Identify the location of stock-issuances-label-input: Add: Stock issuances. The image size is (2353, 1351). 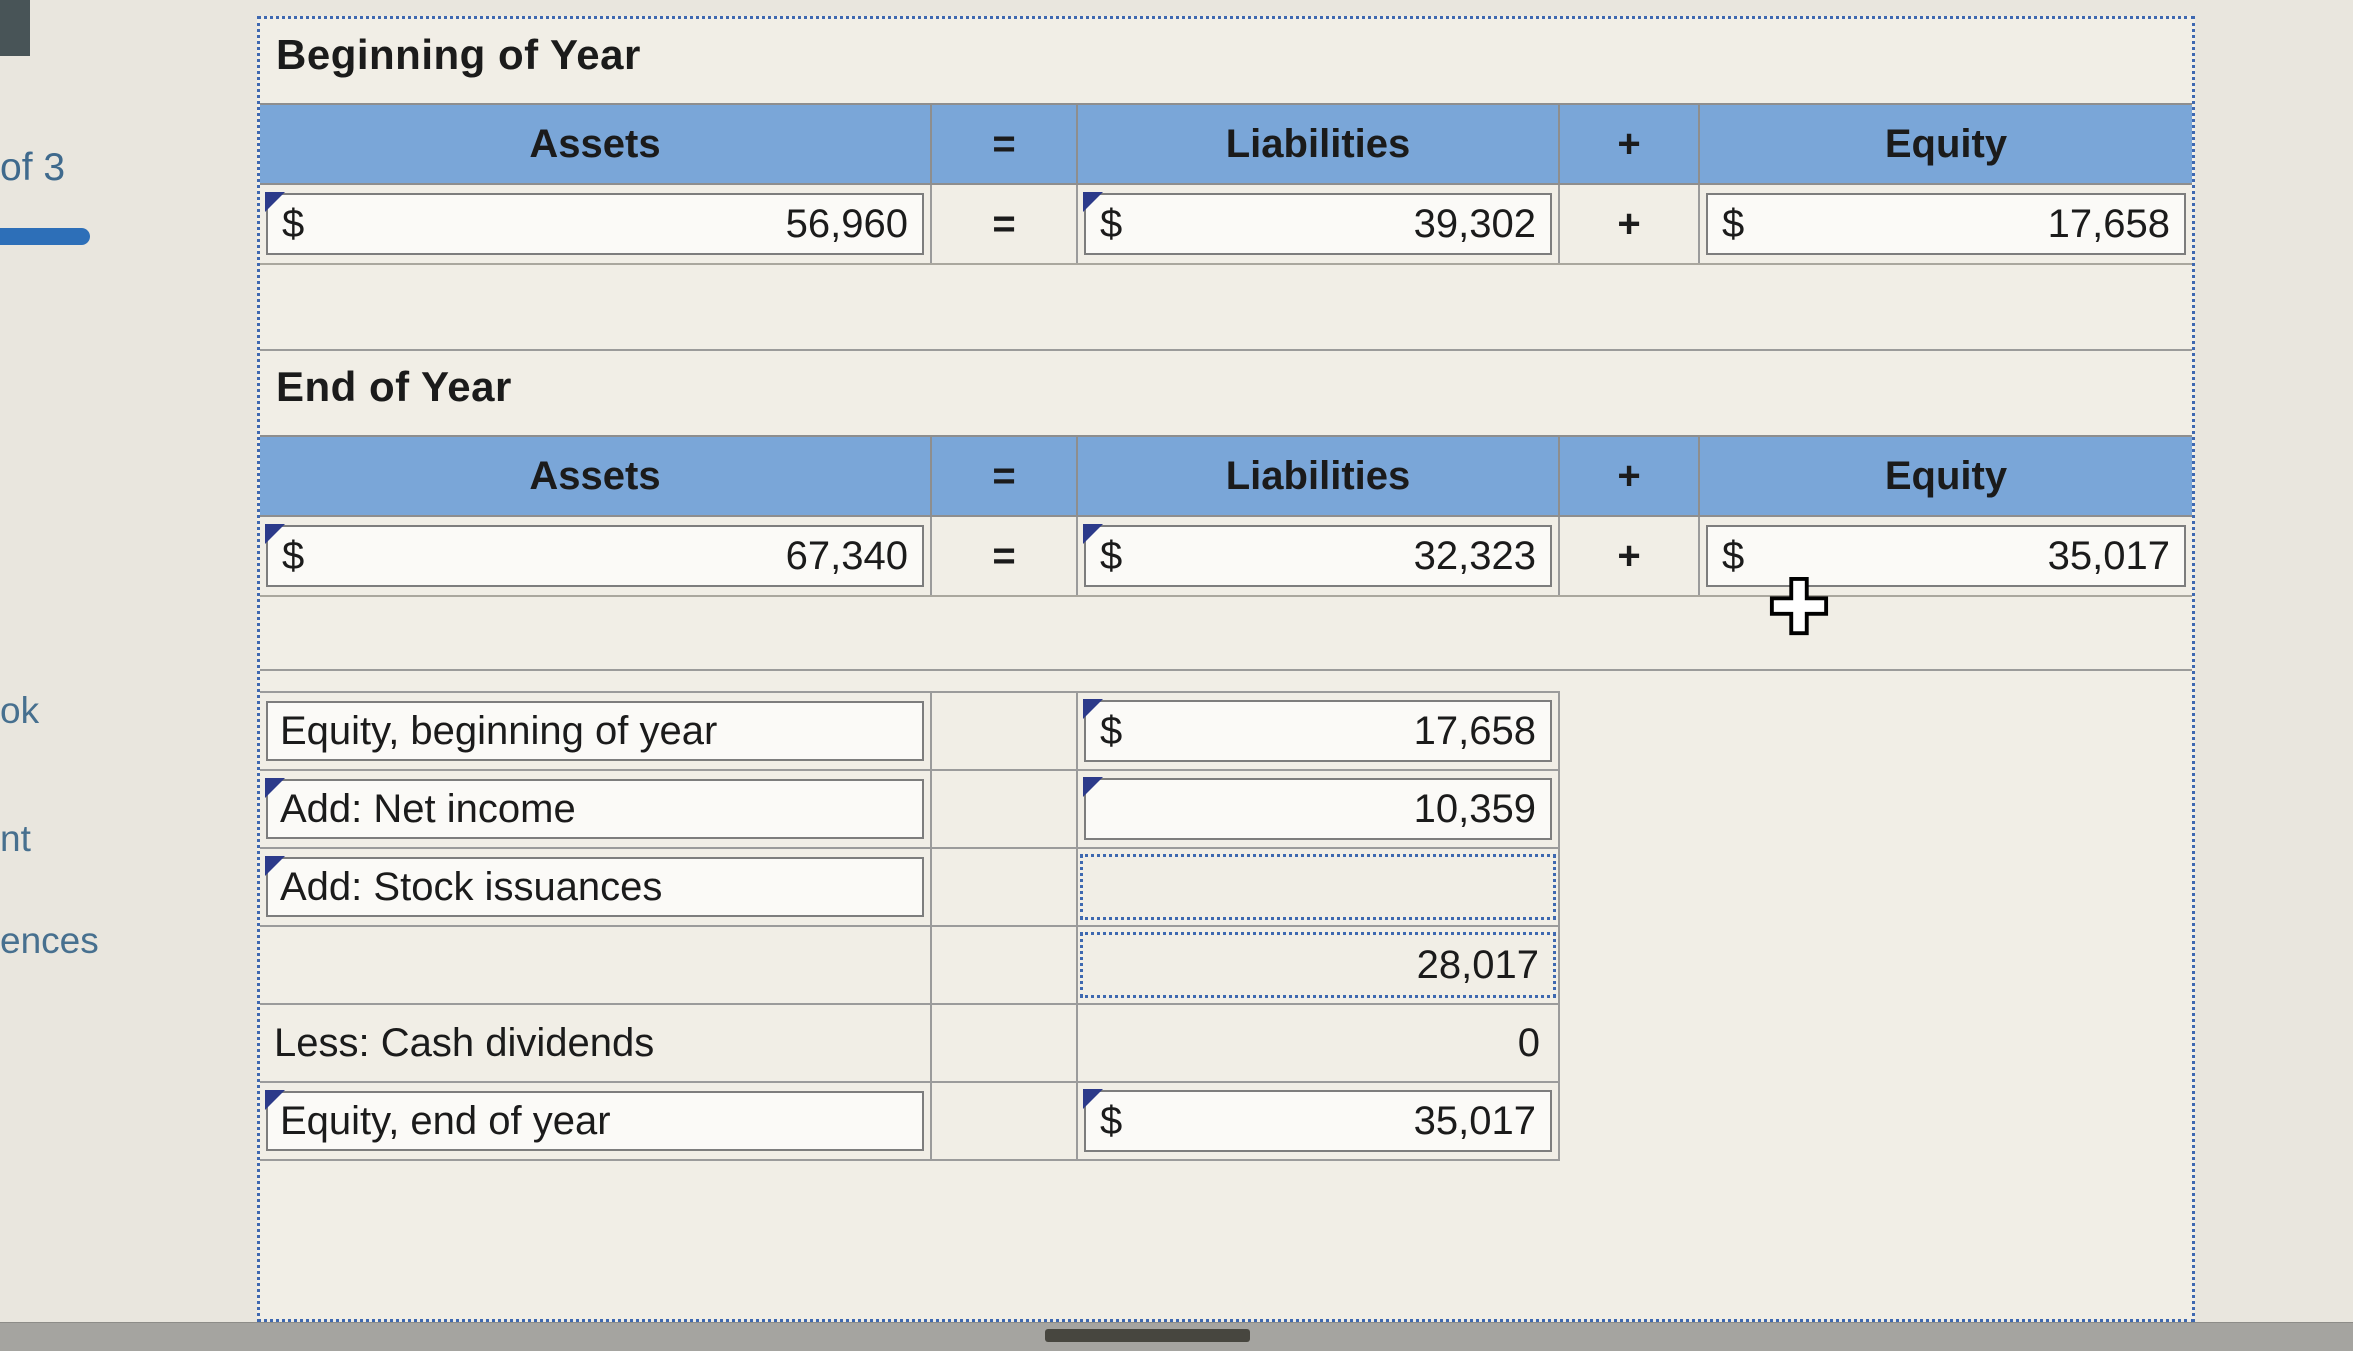
(594, 886).